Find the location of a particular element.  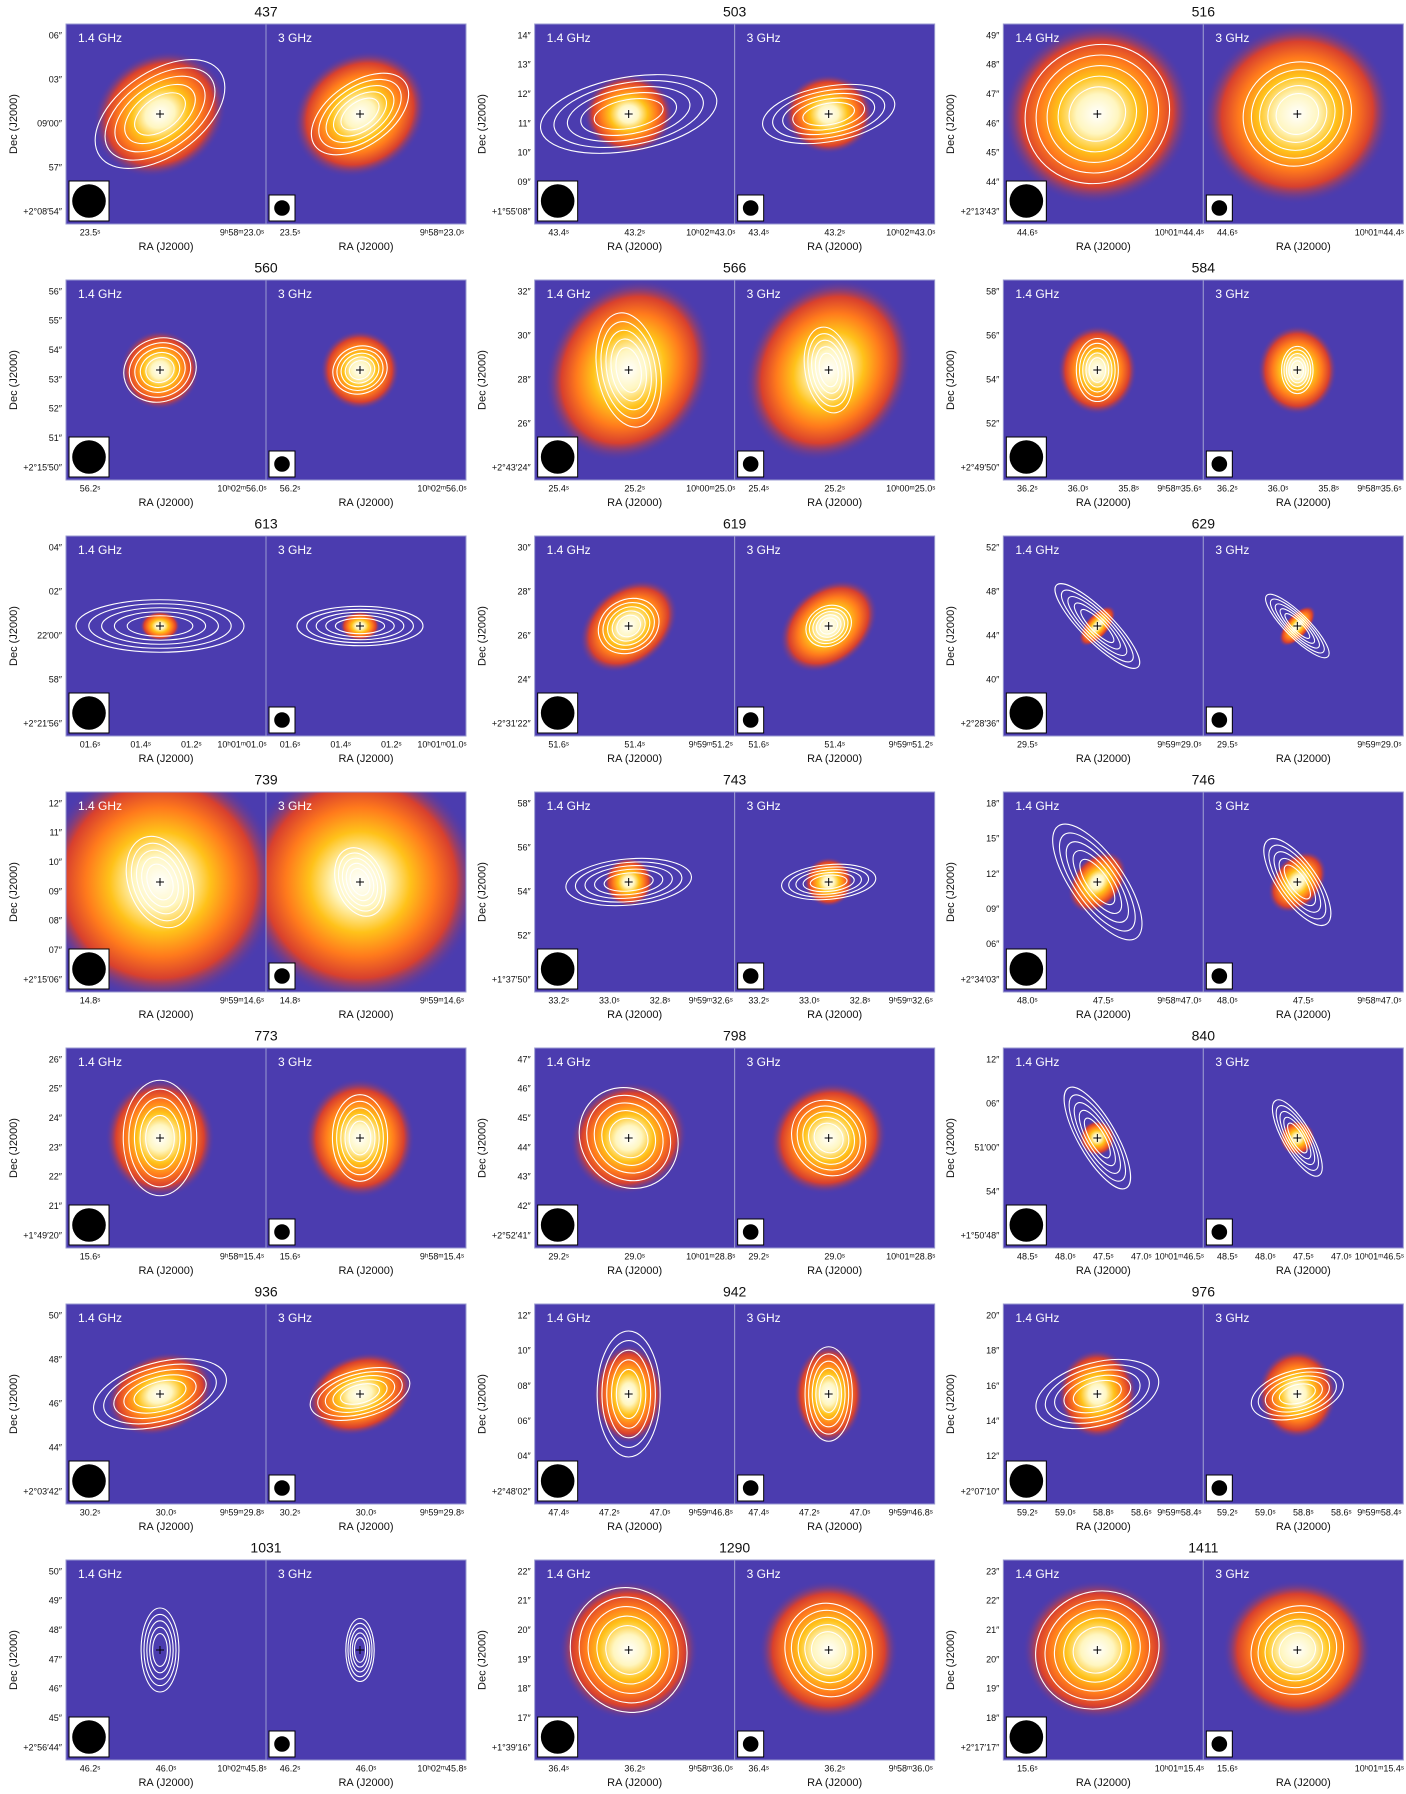

dec-tick-label: +1°49′20″ is located at coordinates (43, 1235).